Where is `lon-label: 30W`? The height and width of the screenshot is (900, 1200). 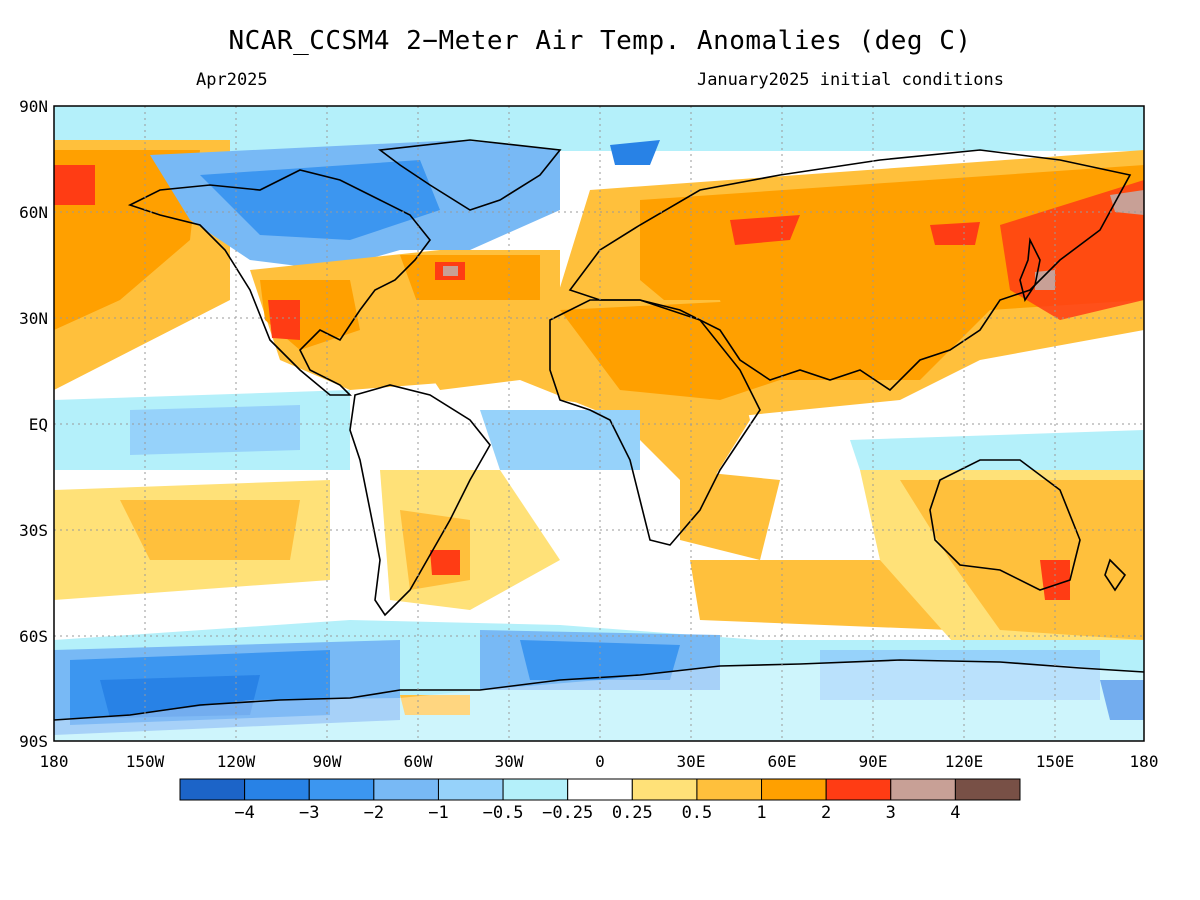 lon-label: 30W is located at coordinates (509, 761).